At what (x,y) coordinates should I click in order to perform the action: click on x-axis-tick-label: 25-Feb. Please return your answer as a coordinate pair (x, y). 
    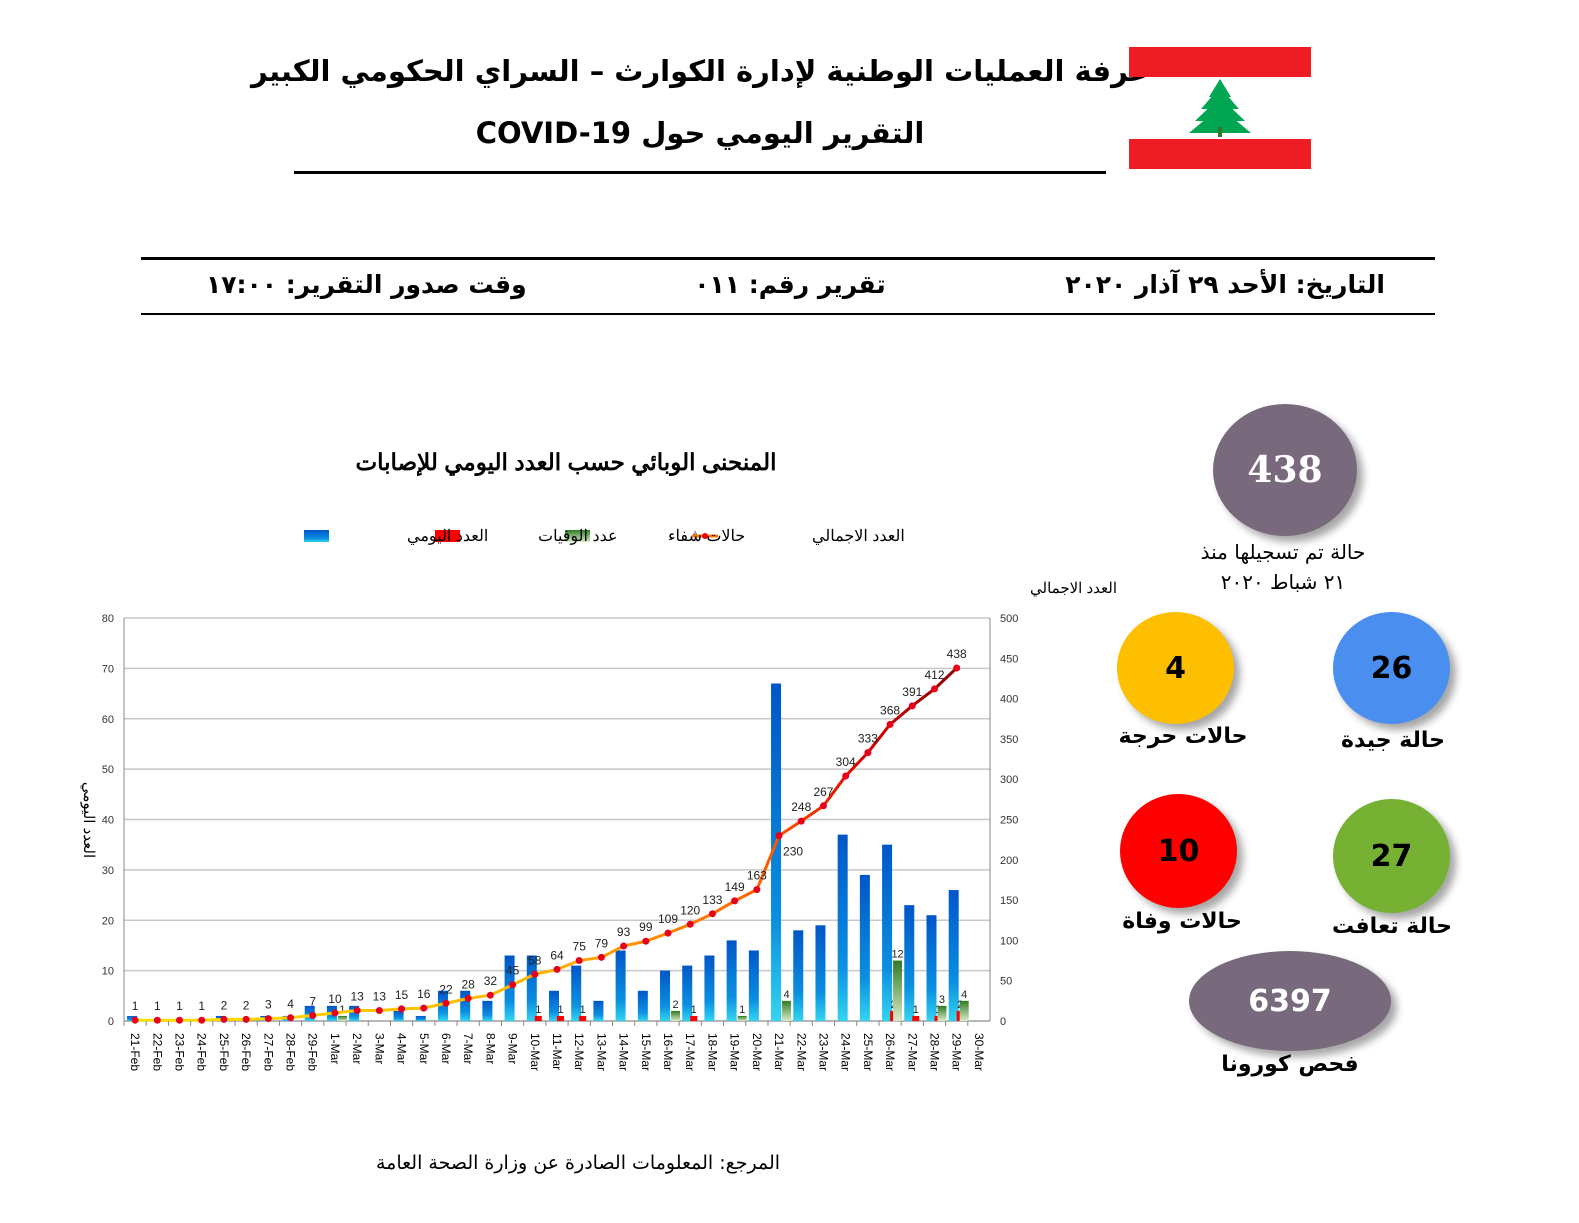
    Looking at the image, I should click on (224, 1052).